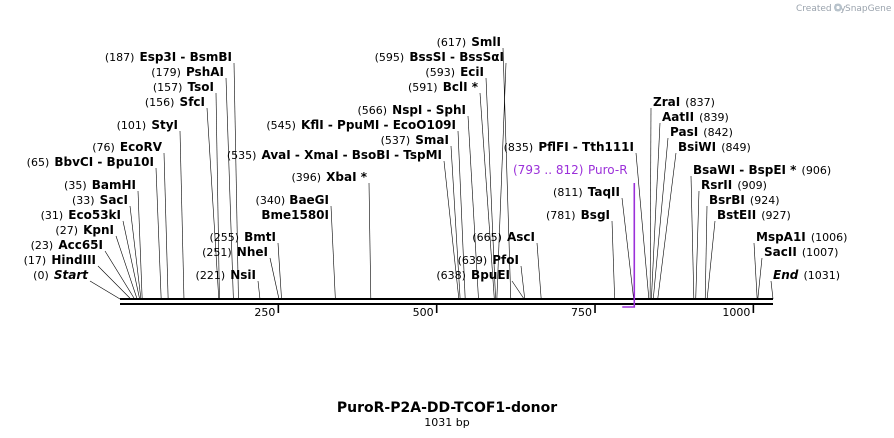 The width and height of the screenshot is (894, 438). I want to click on site-position: (535), so click(242, 155).